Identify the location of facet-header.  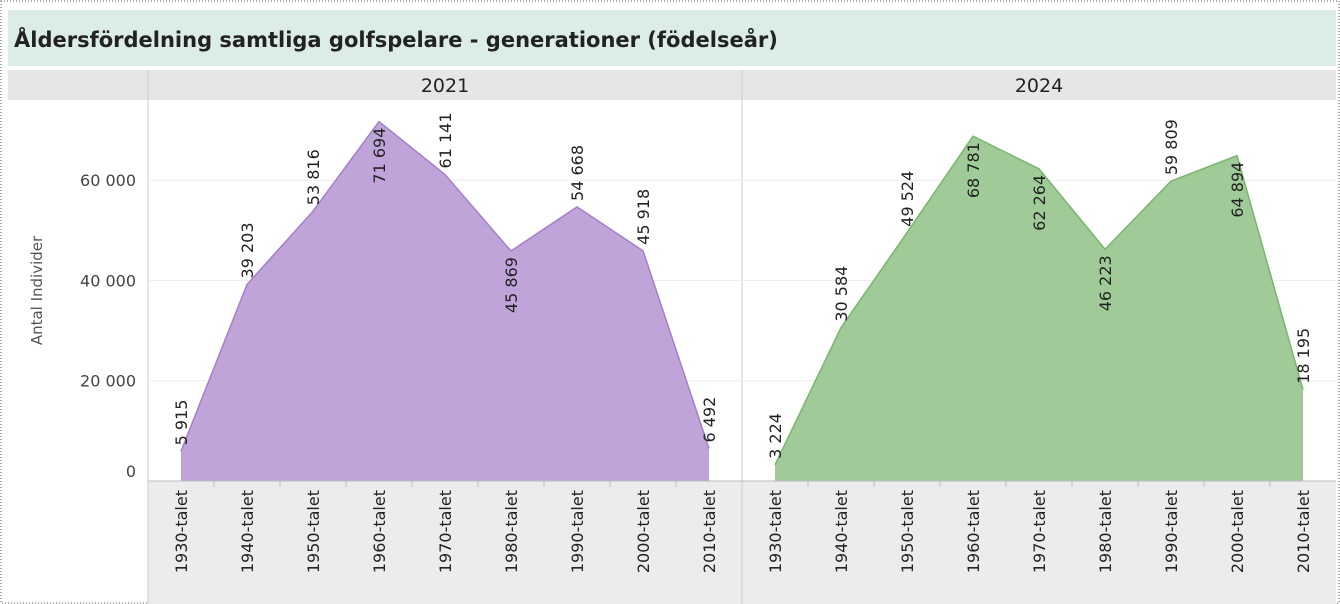
(672, 85).